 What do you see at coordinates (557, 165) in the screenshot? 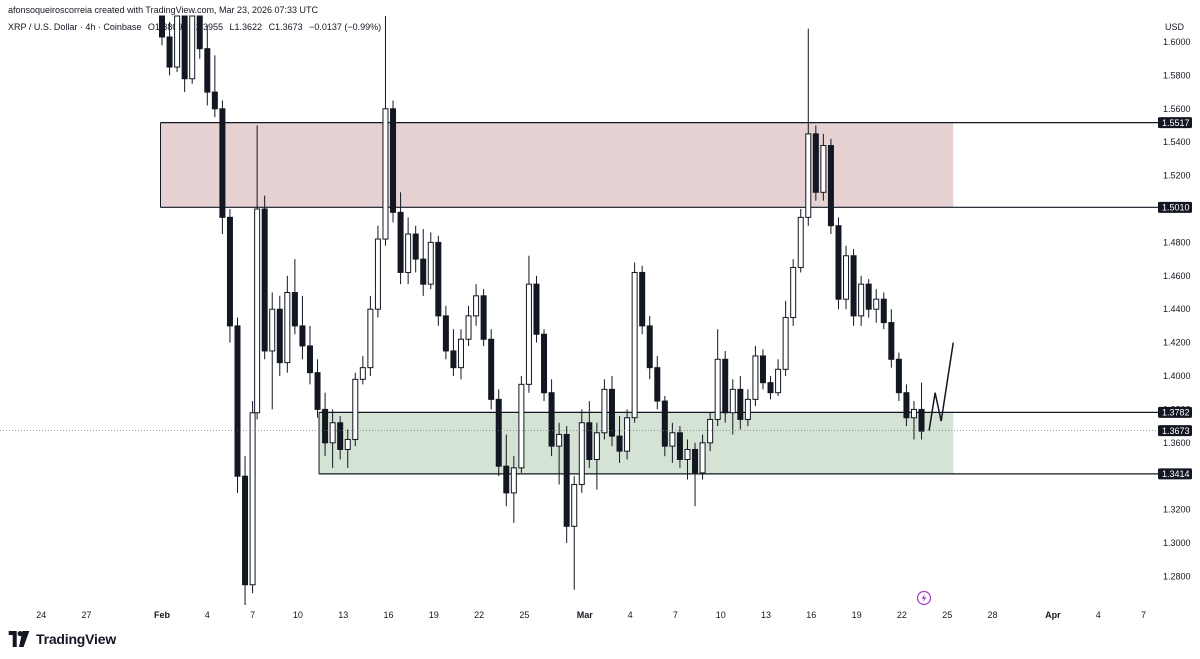
I see `resistance-zone` at bounding box center [557, 165].